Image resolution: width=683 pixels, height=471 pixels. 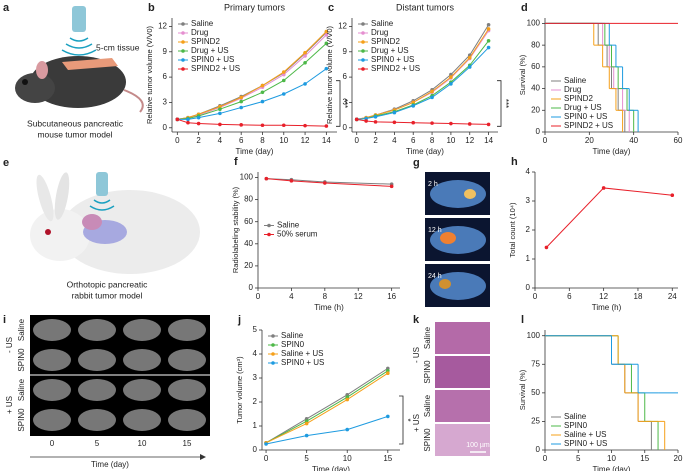 I want to click on y-tick-label: 75, so click(x=535, y=363).